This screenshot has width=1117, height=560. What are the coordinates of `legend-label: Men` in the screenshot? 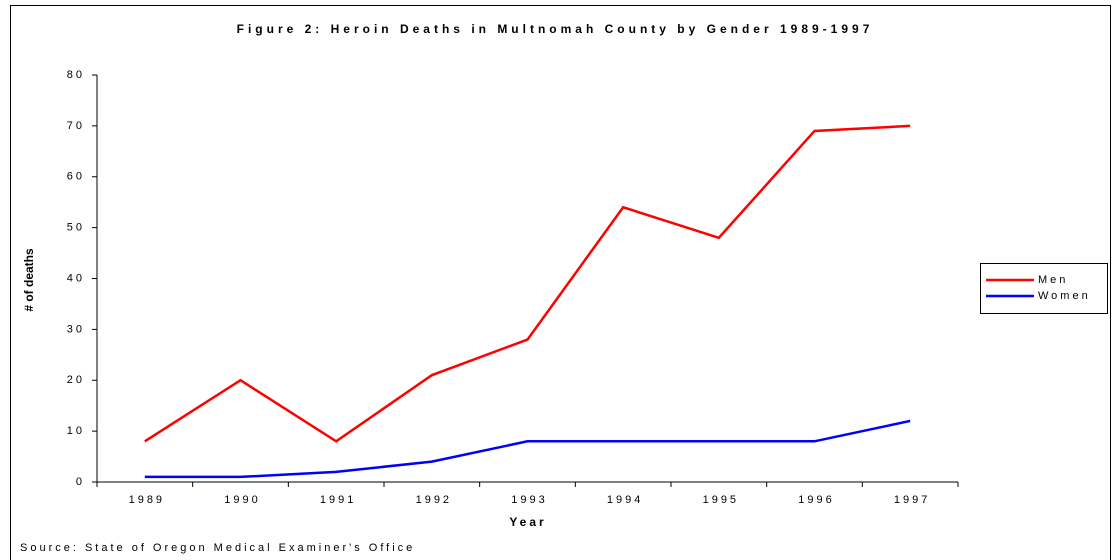 It's located at (1053, 280).